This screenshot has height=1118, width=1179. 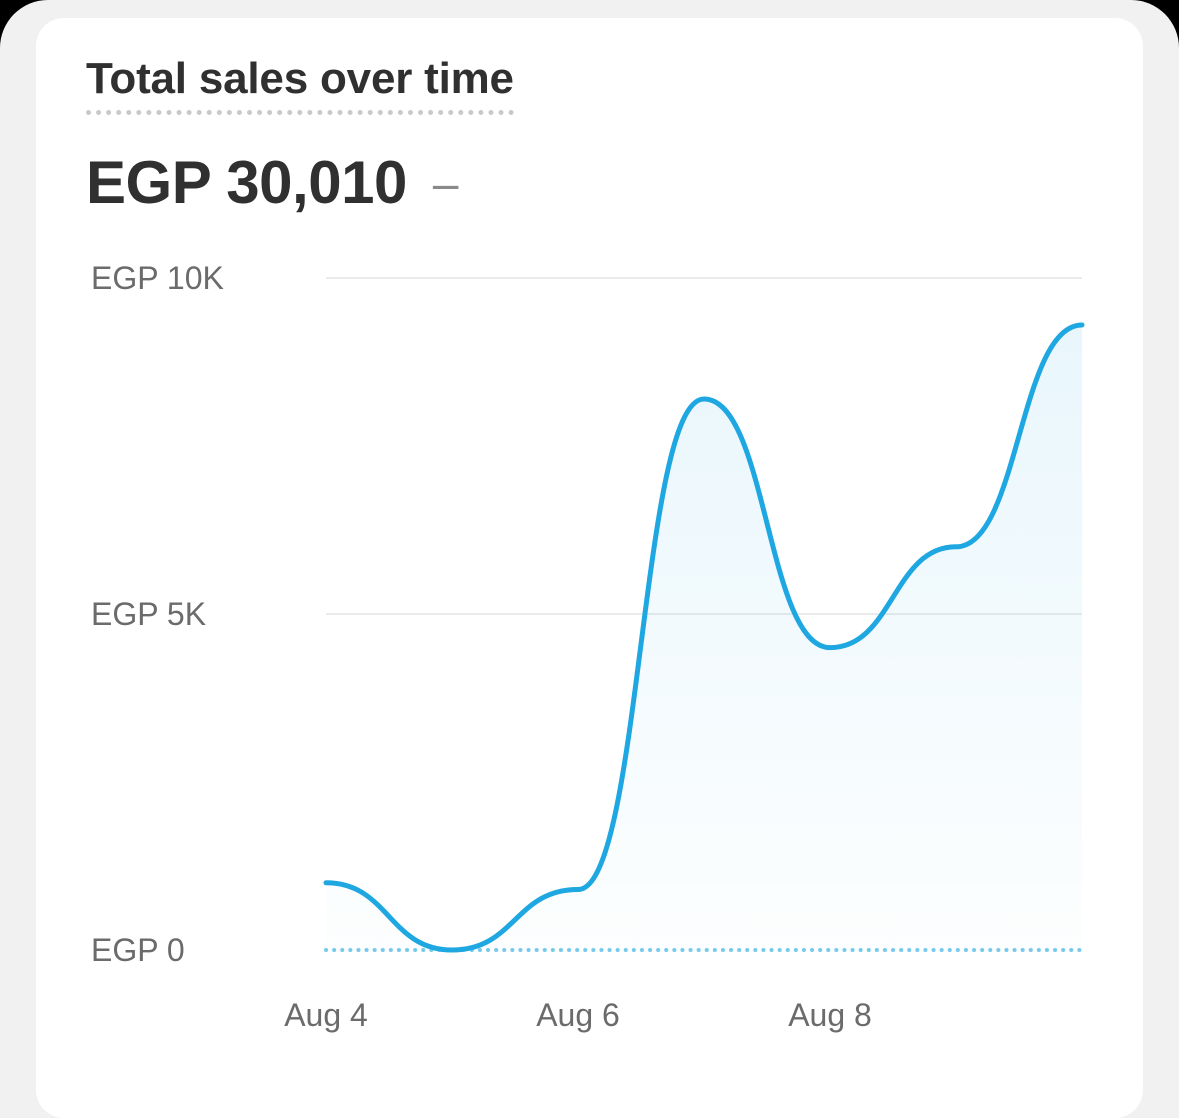 I want to click on y-tick-label: EGP 0, so click(x=138, y=950).